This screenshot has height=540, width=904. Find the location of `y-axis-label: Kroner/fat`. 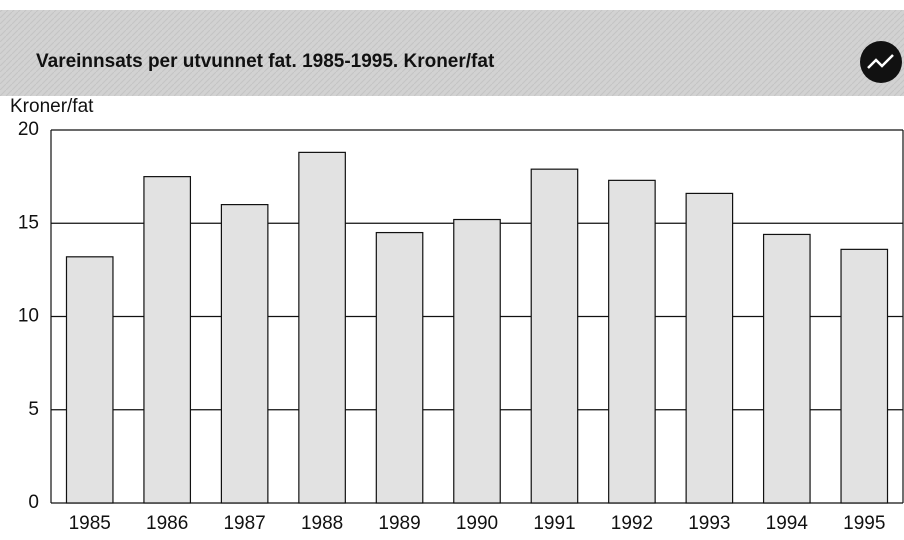

y-axis-label: Kroner/fat is located at coordinates (52, 106).